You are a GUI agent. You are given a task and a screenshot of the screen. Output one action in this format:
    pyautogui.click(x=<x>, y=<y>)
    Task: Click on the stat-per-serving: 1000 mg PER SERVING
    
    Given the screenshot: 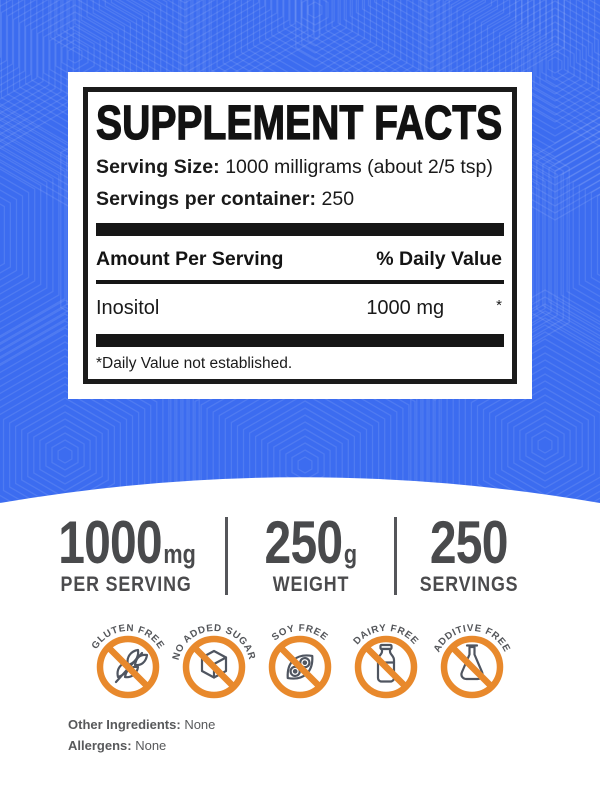 What is the action you would take?
    pyautogui.click(x=126, y=553)
    